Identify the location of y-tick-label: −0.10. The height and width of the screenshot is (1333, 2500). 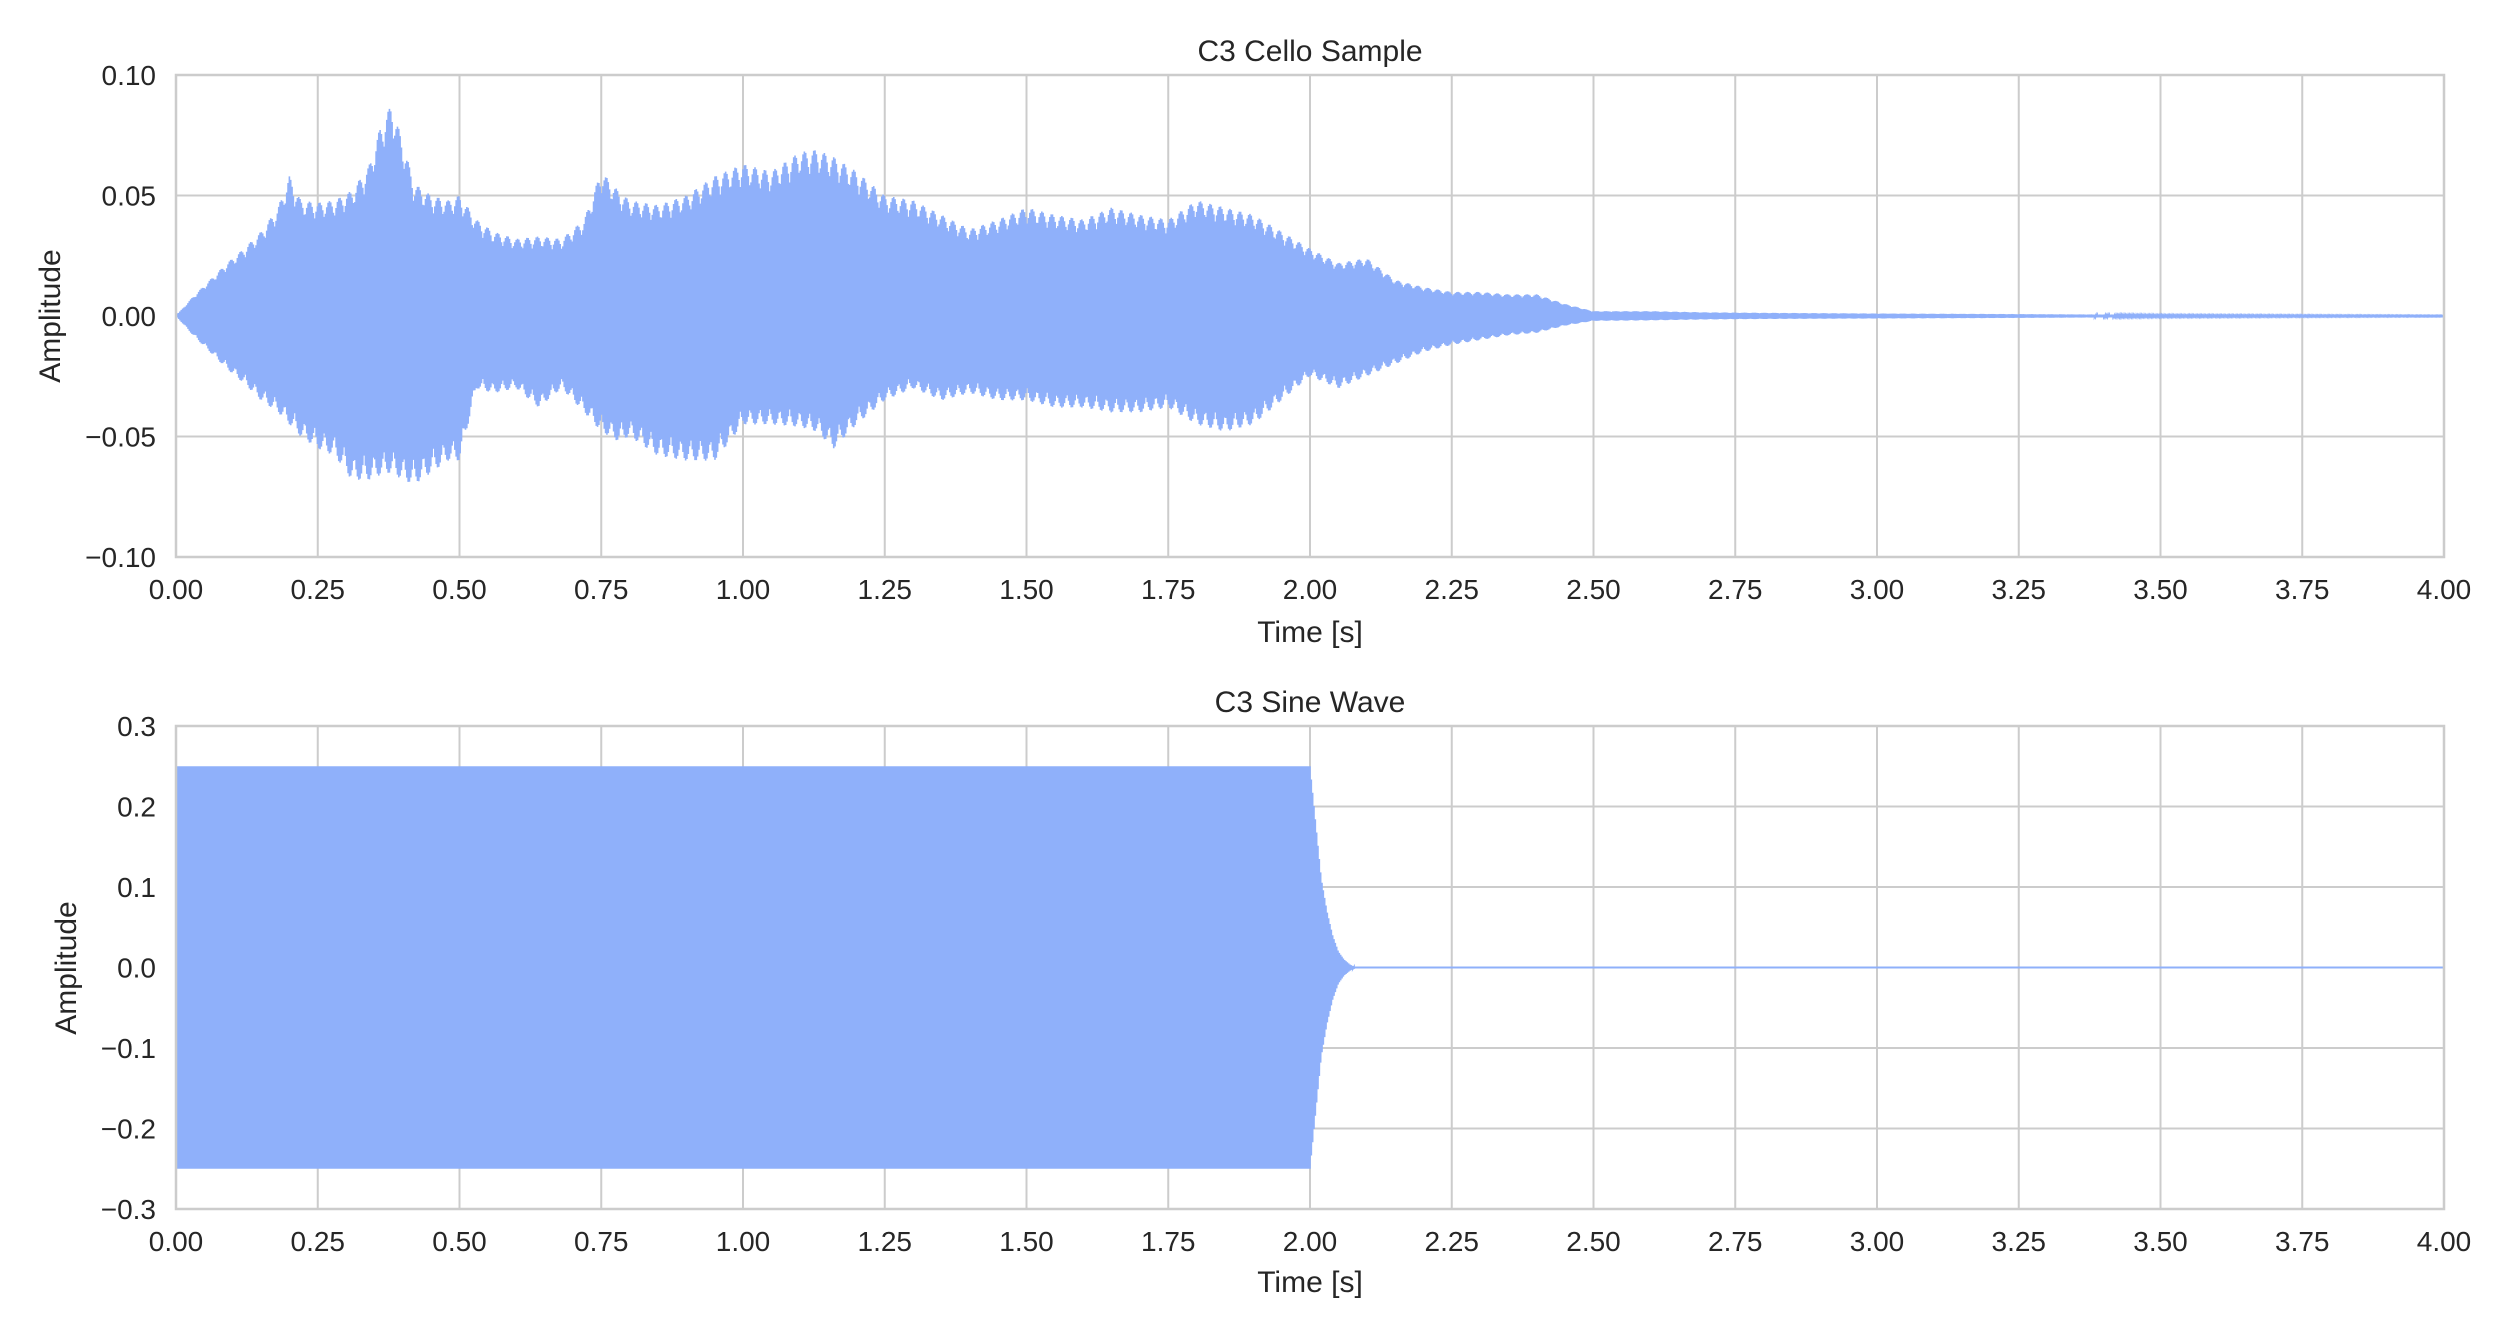
(120, 557).